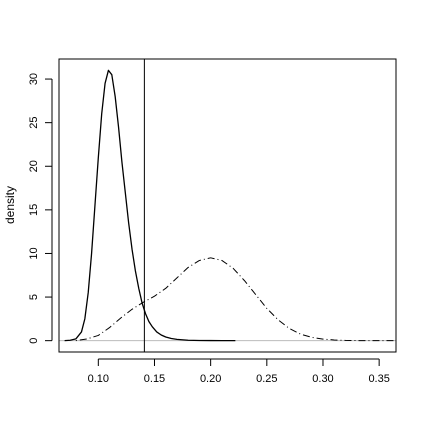  Describe the element at coordinates (34, 79) in the screenshot. I see `y-tick-label: 30` at that location.